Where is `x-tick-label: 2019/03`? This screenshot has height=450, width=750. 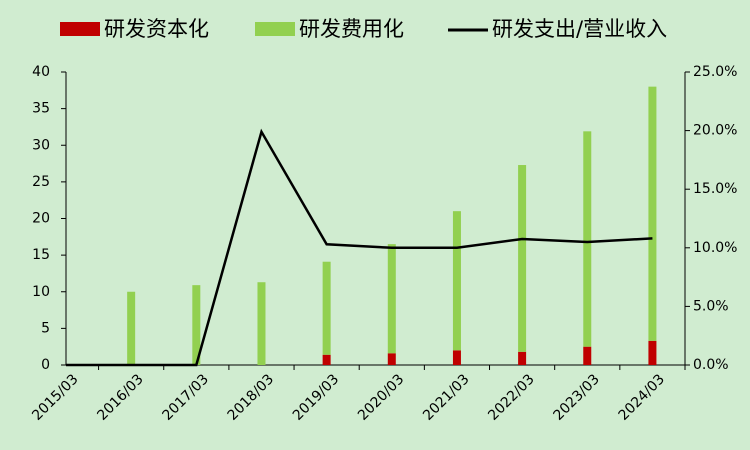 x-tick-label: 2019/03 is located at coordinates (316, 397).